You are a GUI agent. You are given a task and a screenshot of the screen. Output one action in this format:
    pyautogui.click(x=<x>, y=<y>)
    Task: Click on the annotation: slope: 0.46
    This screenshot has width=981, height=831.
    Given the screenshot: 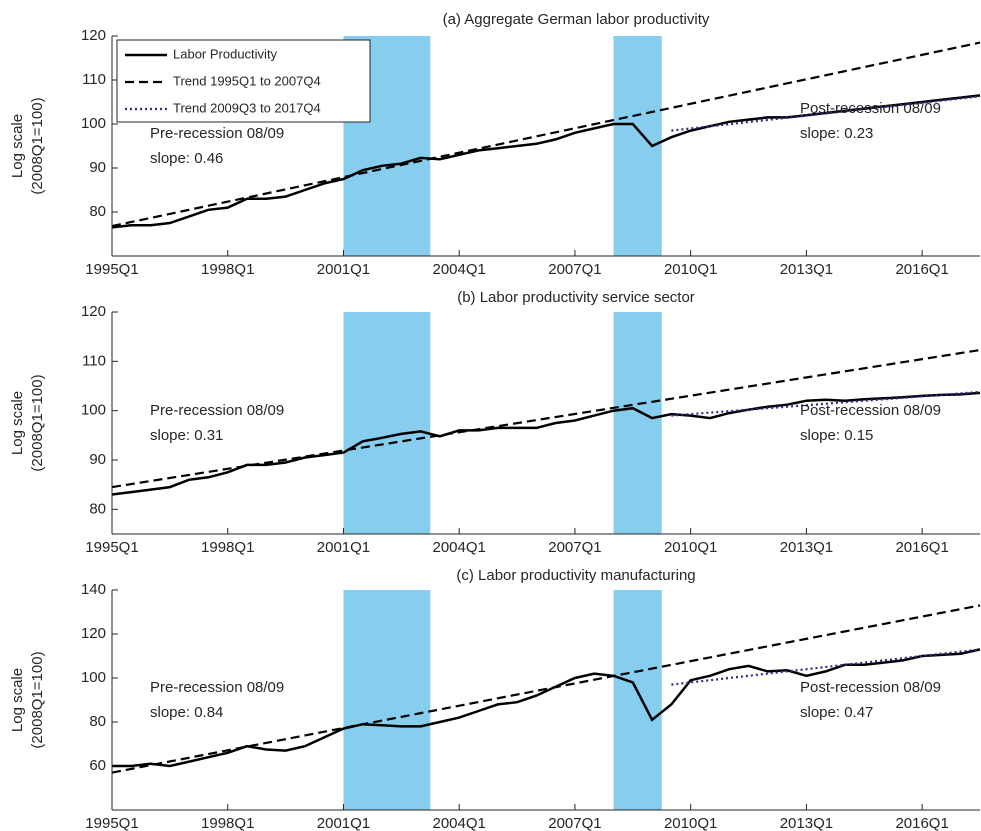 What is the action you would take?
    pyautogui.click(x=186, y=158)
    